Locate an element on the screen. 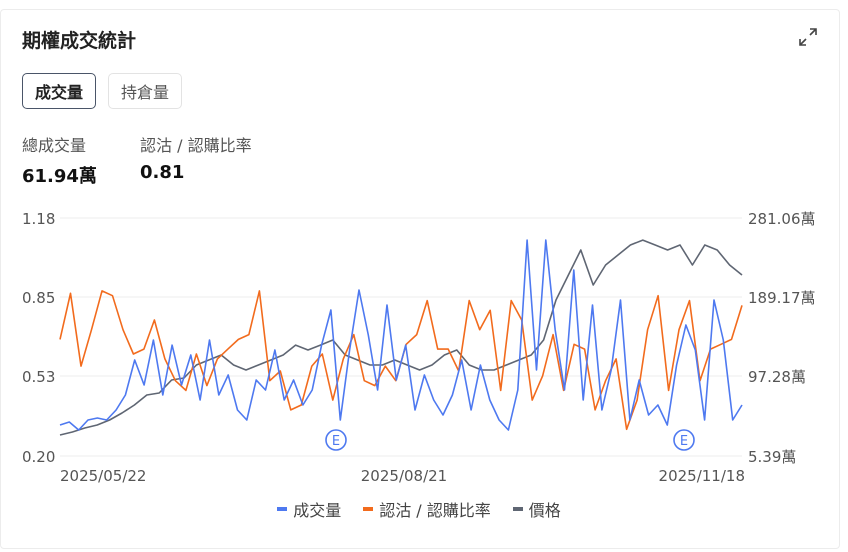  left-tick-label: 1.18 is located at coordinates (38, 219).